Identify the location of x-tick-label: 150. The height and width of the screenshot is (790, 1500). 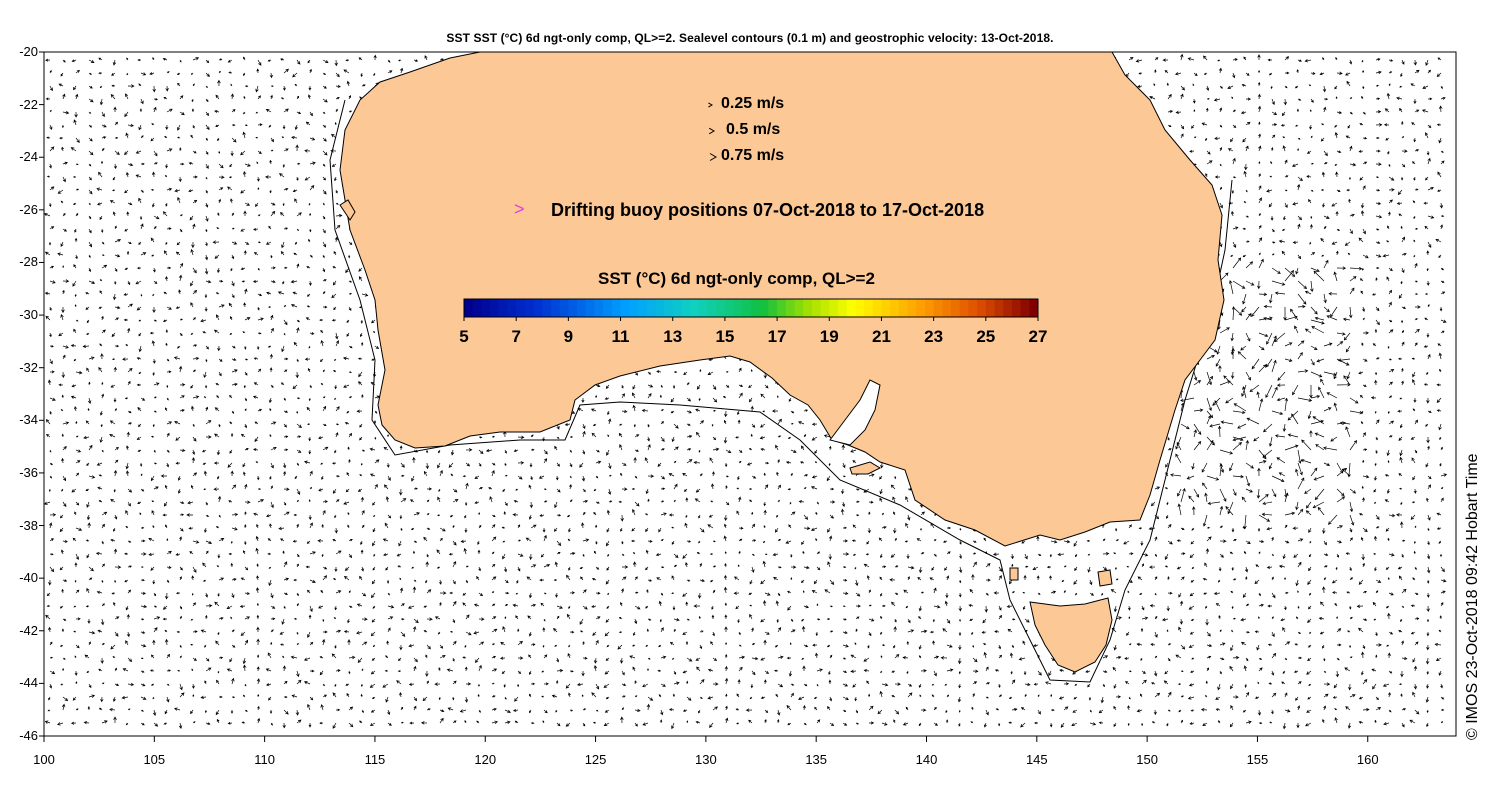
(1147, 759).